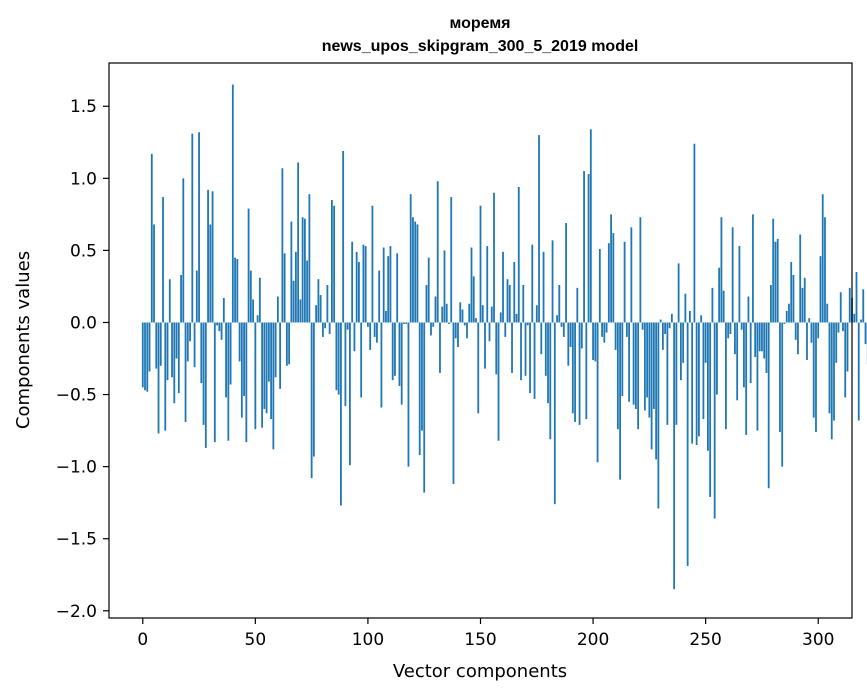 Image resolution: width=867 pixels, height=696 pixels. Describe the element at coordinates (480, 46) in the screenshot. I see `chart-subtitle: news_upos_skipgram_300_5_2019 model` at that location.